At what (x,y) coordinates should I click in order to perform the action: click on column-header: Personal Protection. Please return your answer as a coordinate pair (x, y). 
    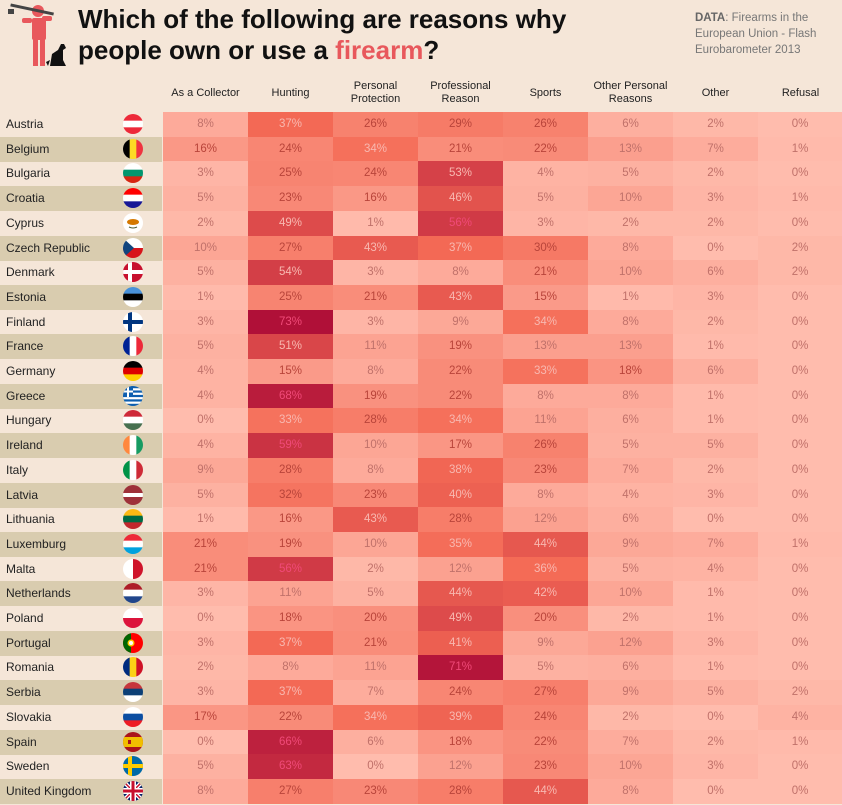
    Looking at the image, I should click on (375, 92).